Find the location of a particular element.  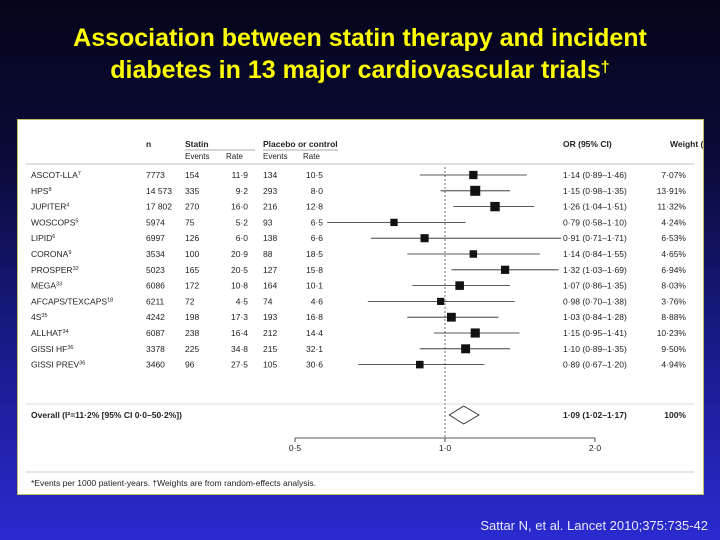

placebo-rate-prosper: 15·8 is located at coordinates (314, 270).